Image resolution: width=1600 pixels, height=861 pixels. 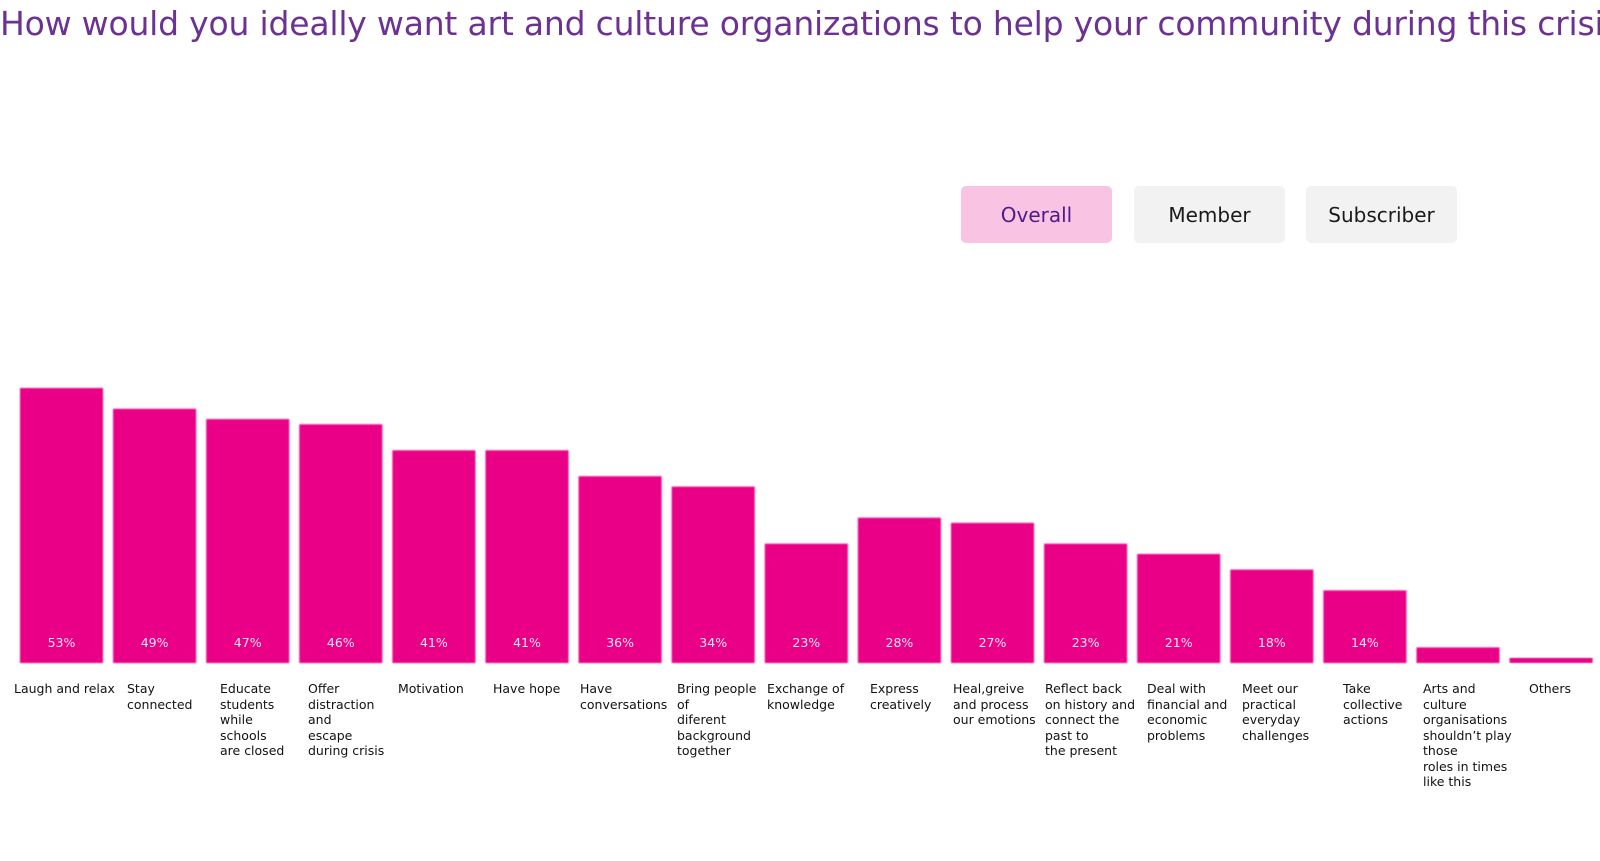 I want to click on category-label-line: Offer, so click(x=324, y=688).